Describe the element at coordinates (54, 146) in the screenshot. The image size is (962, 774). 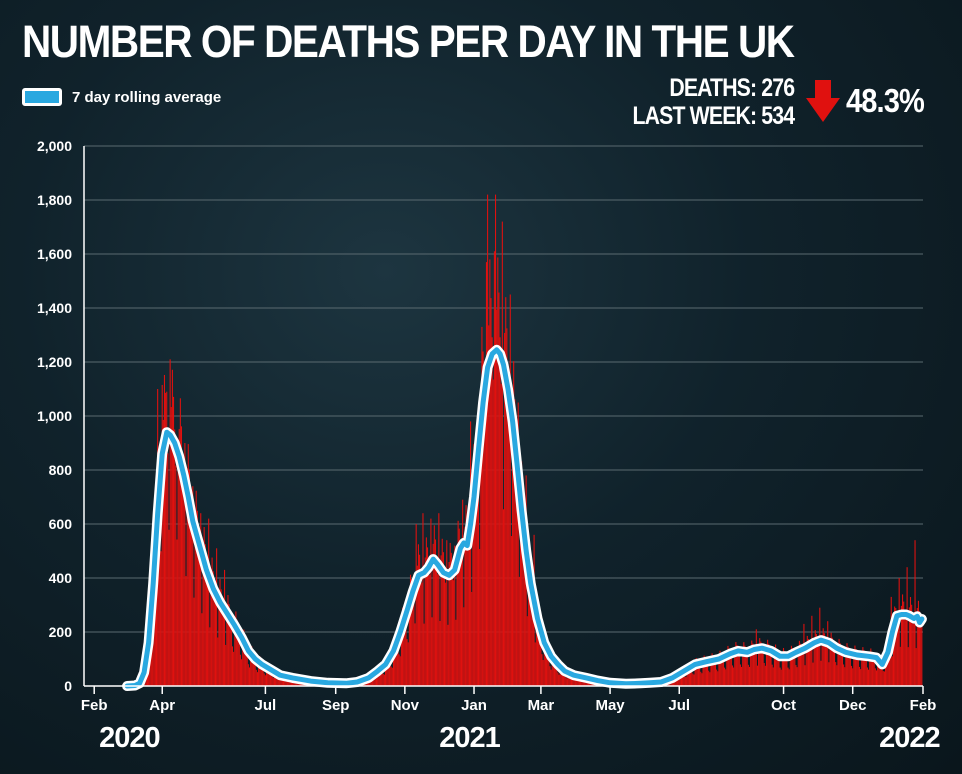
I see `y-tick-label: 2,000` at that location.